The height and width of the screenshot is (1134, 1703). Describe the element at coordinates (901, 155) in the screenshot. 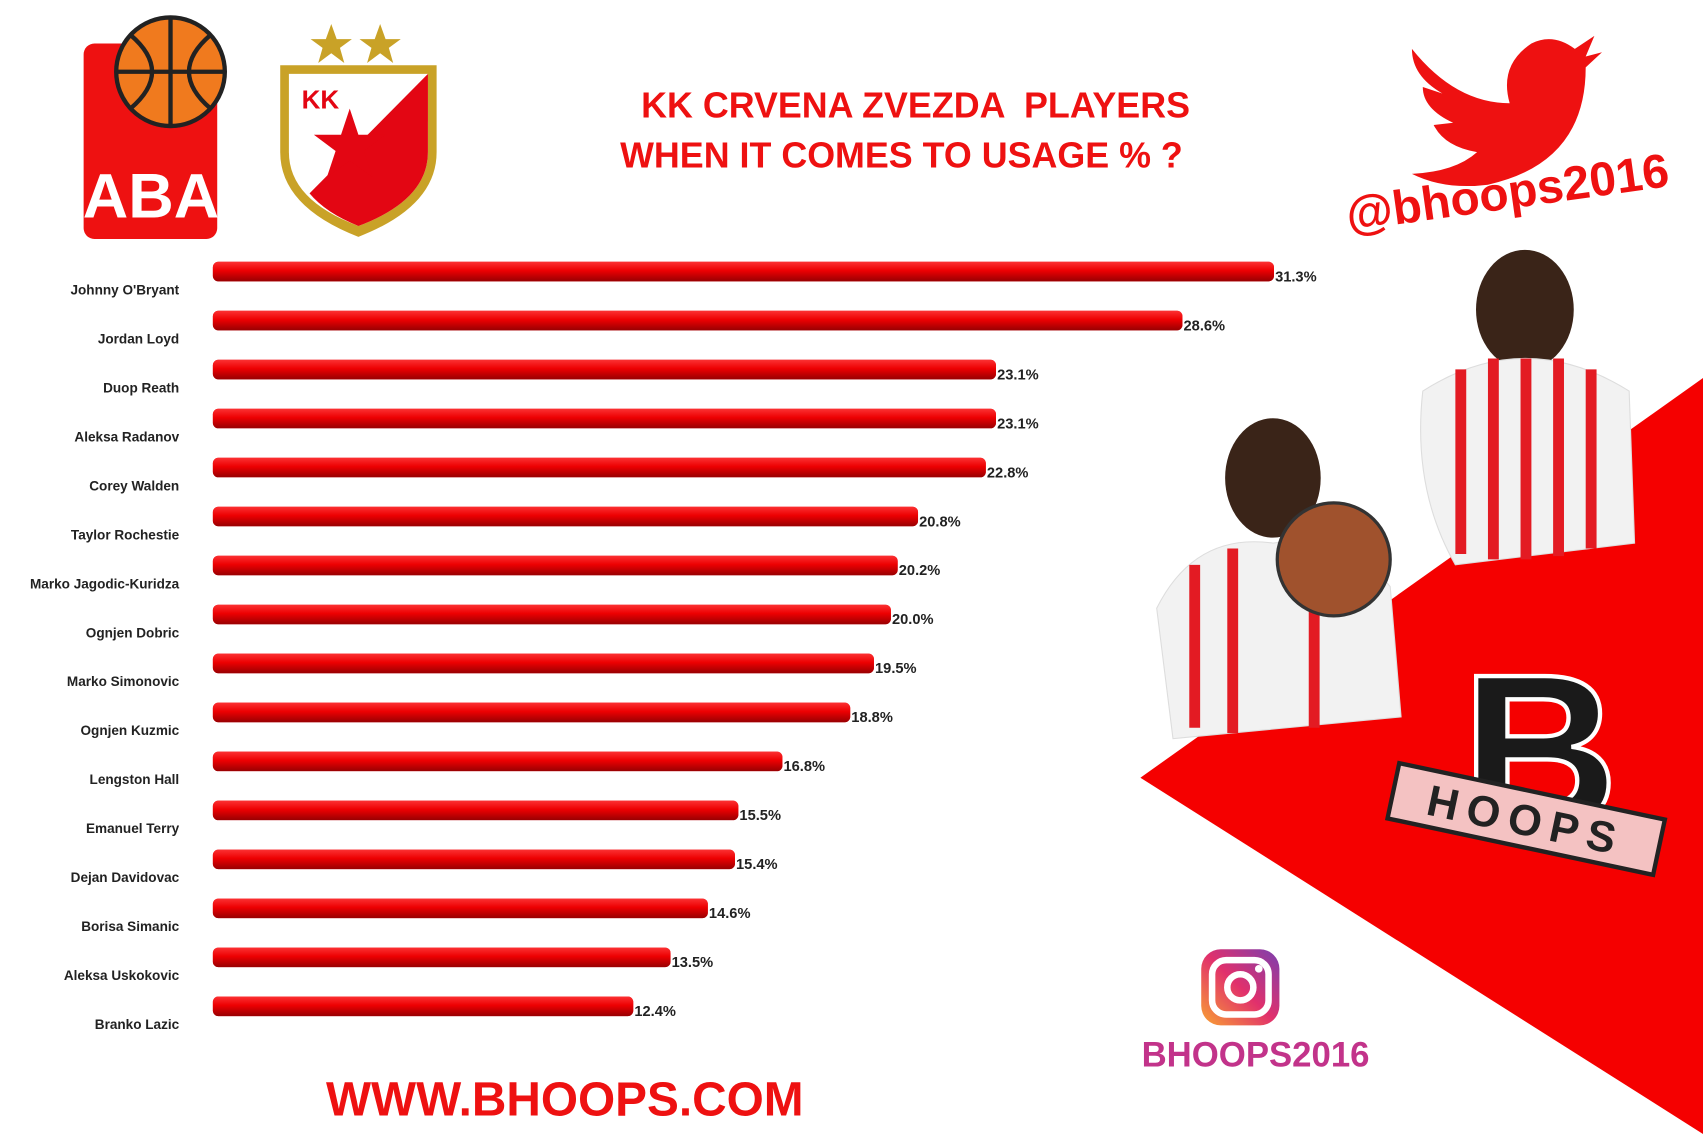

I see `chart-subtitle: WHEN IT COMES TO USAGE % ?` at that location.